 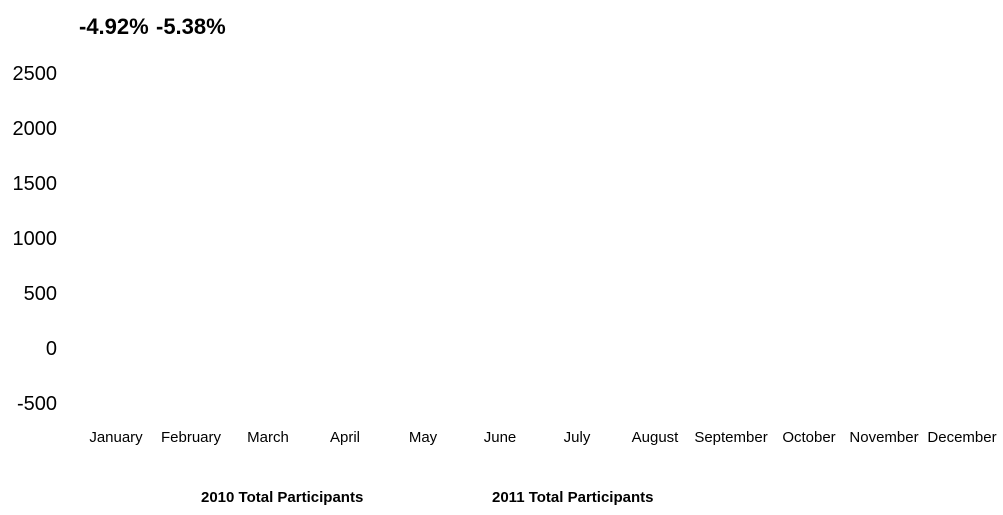 What do you see at coordinates (51, 349) in the screenshot?
I see `y-tick-label: 0` at bounding box center [51, 349].